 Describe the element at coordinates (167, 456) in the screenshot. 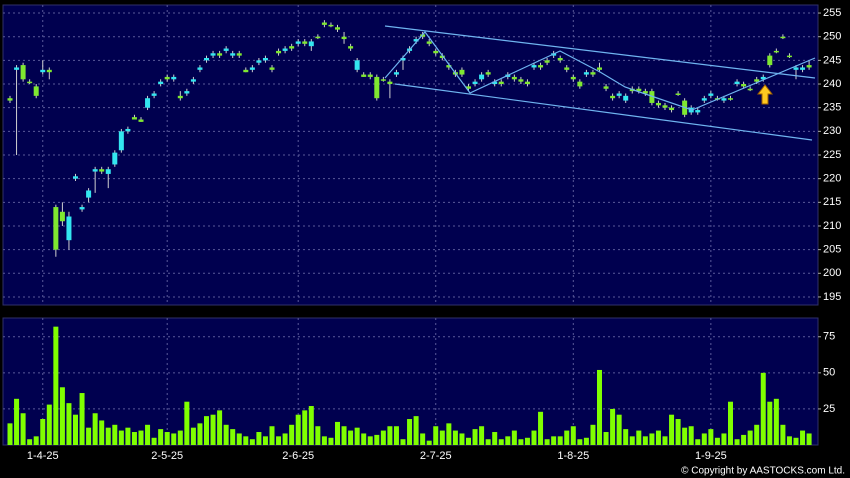

I see `x-tick-label: 2-5-25` at that location.